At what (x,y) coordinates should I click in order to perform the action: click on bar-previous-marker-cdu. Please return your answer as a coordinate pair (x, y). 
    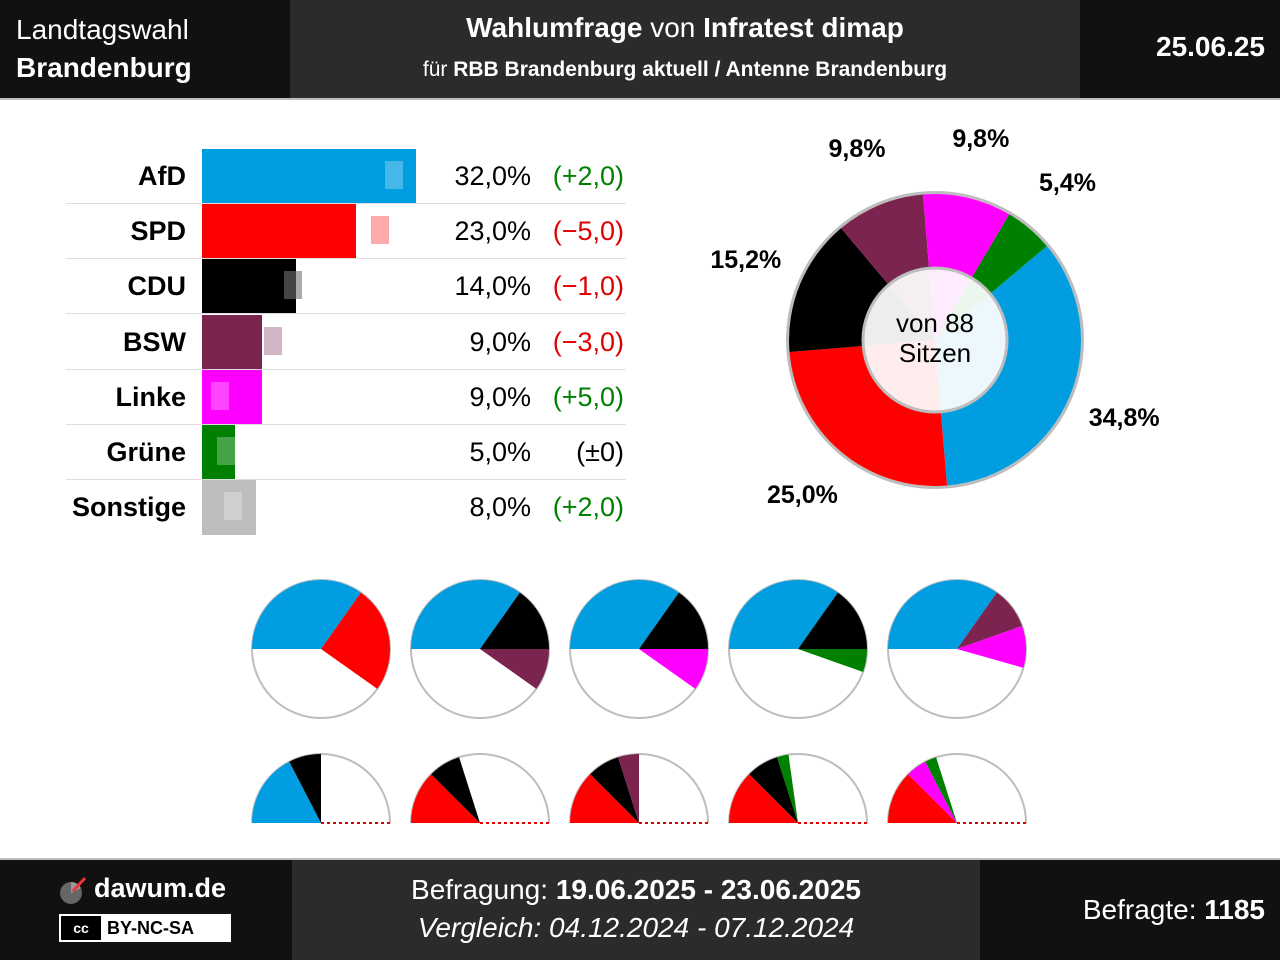
    Looking at the image, I should click on (293, 285).